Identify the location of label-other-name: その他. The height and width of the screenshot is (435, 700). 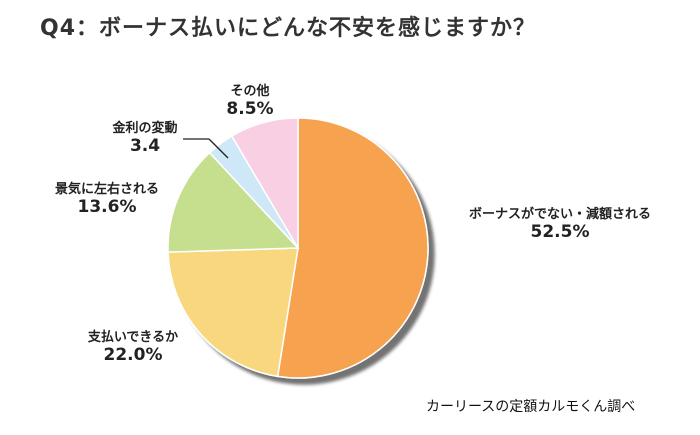
(250, 91).